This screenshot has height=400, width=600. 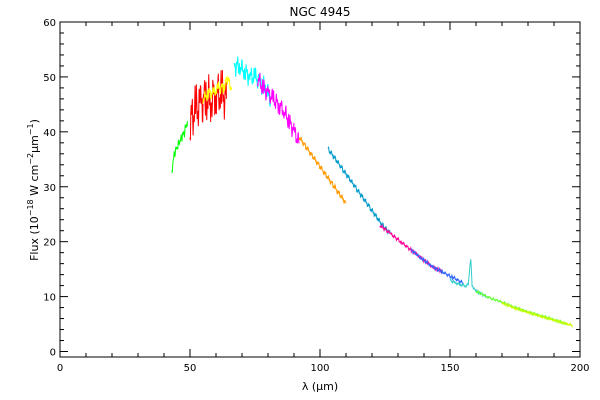 What do you see at coordinates (33, 190) in the screenshot?
I see `y-axis-label: Flux (10−18 W cm−2μm−1)` at bounding box center [33, 190].